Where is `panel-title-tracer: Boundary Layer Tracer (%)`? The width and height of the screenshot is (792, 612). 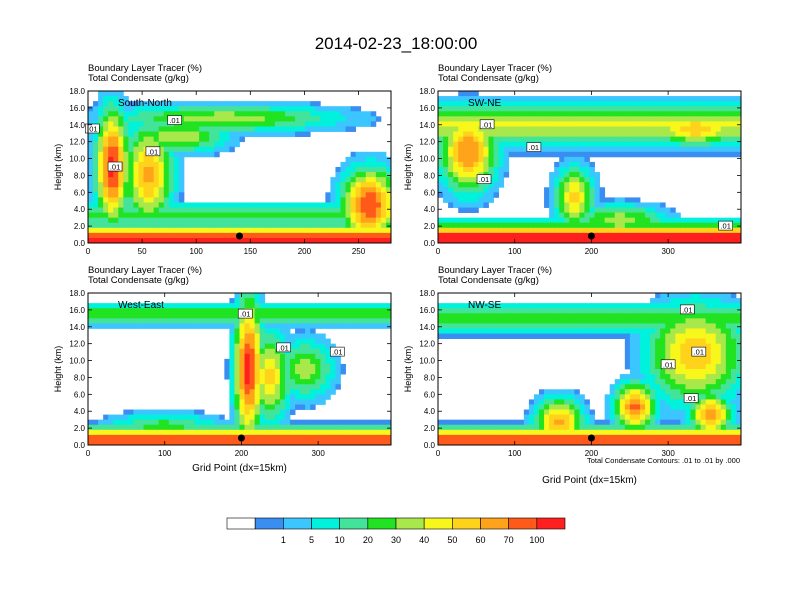
panel-title-tracer: Boundary Layer Tracer (%) is located at coordinates (145, 270).